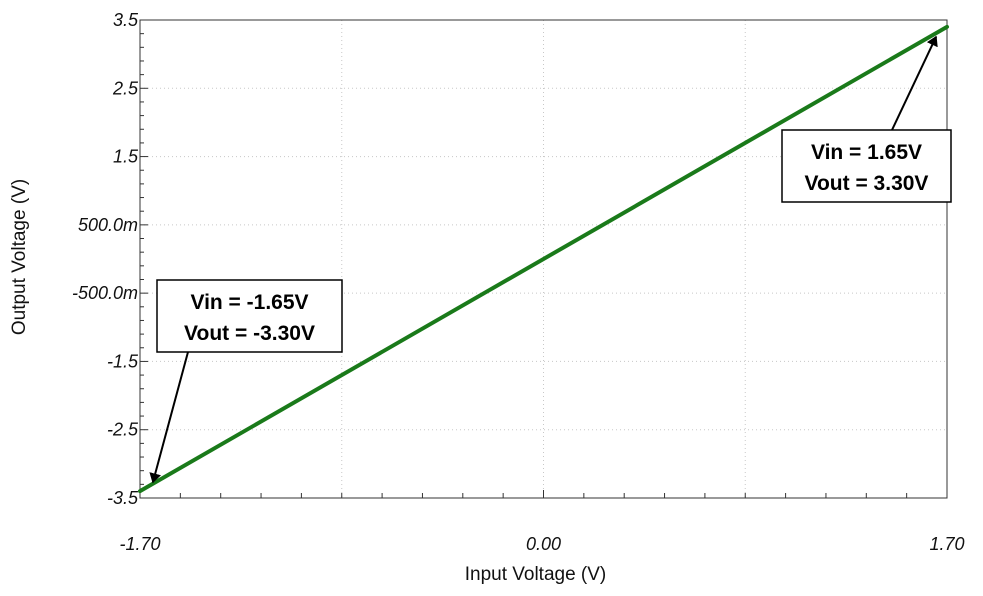 The image size is (983, 596). What do you see at coordinates (105, 259) in the screenshot?
I see `y-tick-labels: 3.5 2.5 1.5 500.0m -500.0m -1.5 -2.5 -3.5` at bounding box center [105, 259].